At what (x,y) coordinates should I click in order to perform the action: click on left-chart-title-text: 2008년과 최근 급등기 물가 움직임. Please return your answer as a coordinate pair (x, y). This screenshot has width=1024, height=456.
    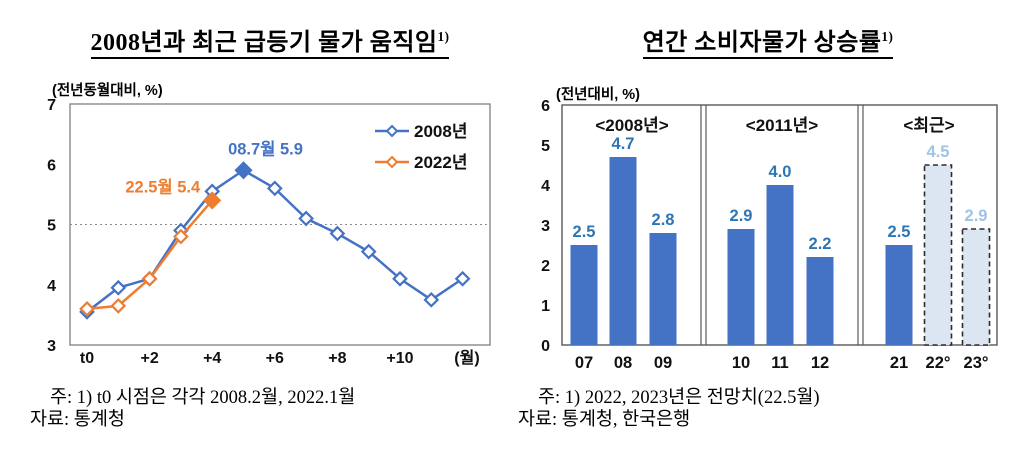
    Looking at the image, I should click on (264, 43).